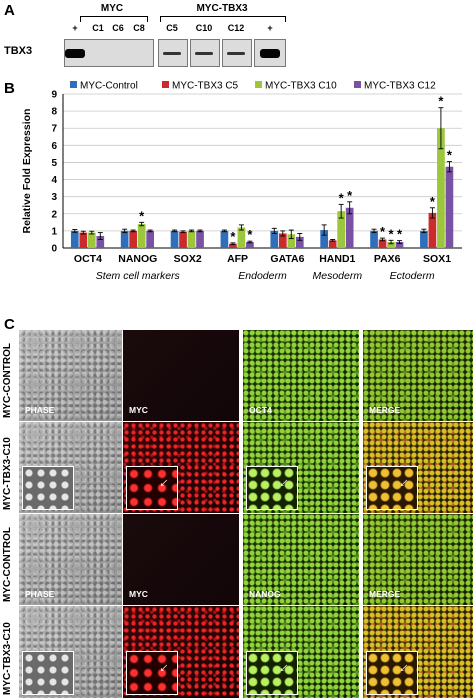 Image resolution: width=474 pixels, height=699 pixels. I want to click on y-tick-label: 5, so click(54, 163).